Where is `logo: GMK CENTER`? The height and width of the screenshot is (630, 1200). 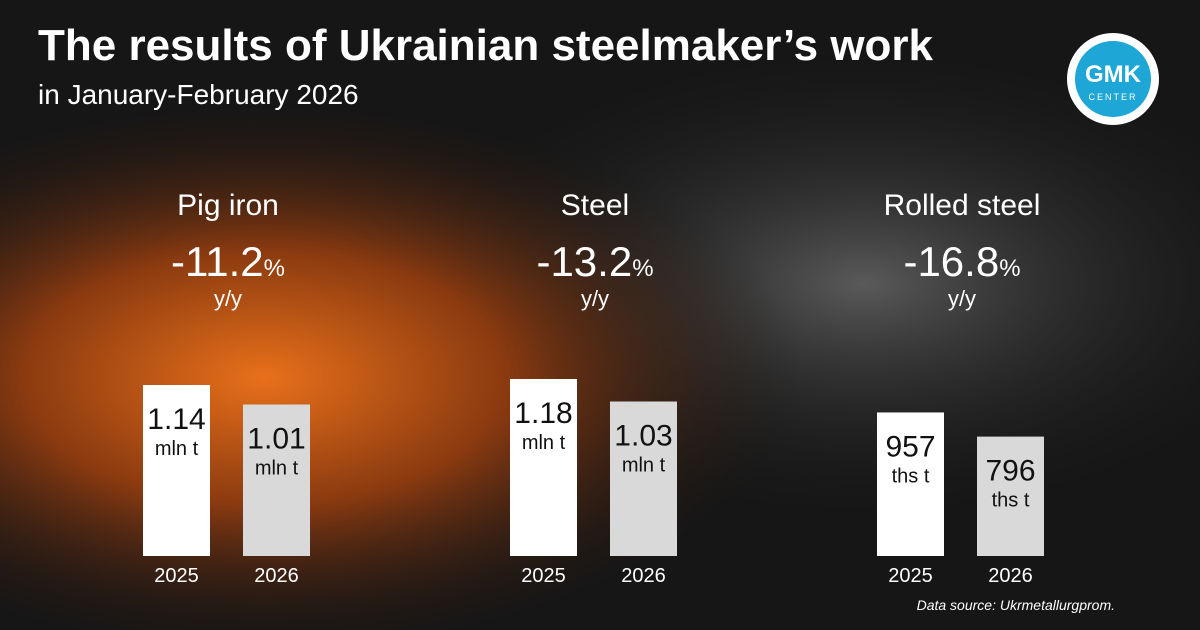
logo: GMK CENTER is located at coordinates (1113, 79).